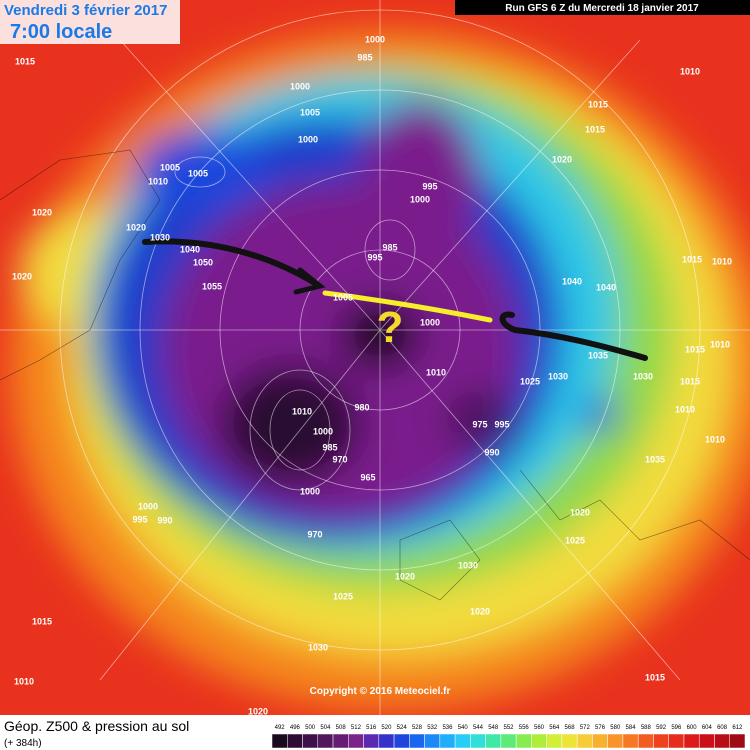  I want to click on legend-tick-label: 596, so click(676, 728).